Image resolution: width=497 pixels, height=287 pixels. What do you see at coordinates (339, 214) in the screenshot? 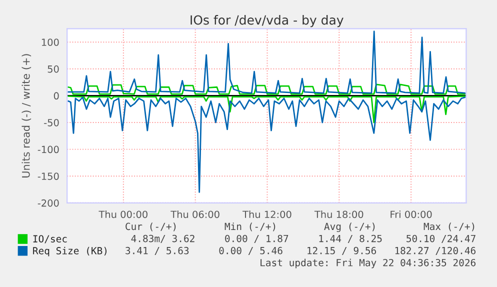
I see `x-tick-label: Thu 18:00` at bounding box center [339, 214].